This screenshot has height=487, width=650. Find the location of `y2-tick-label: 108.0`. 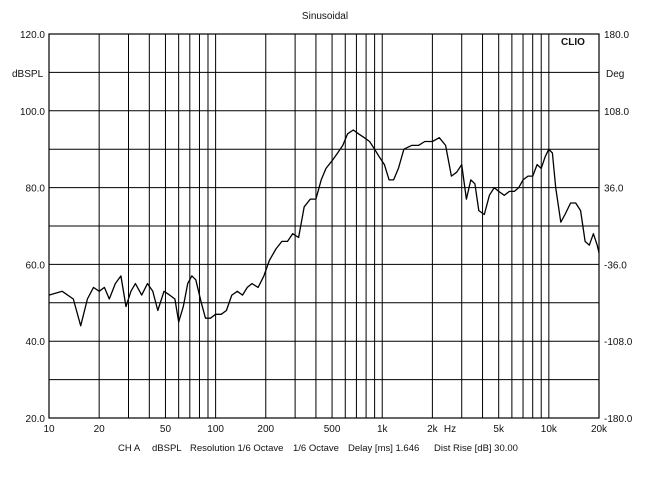

y2-tick-label: 108.0 is located at coordinates (616, 112).